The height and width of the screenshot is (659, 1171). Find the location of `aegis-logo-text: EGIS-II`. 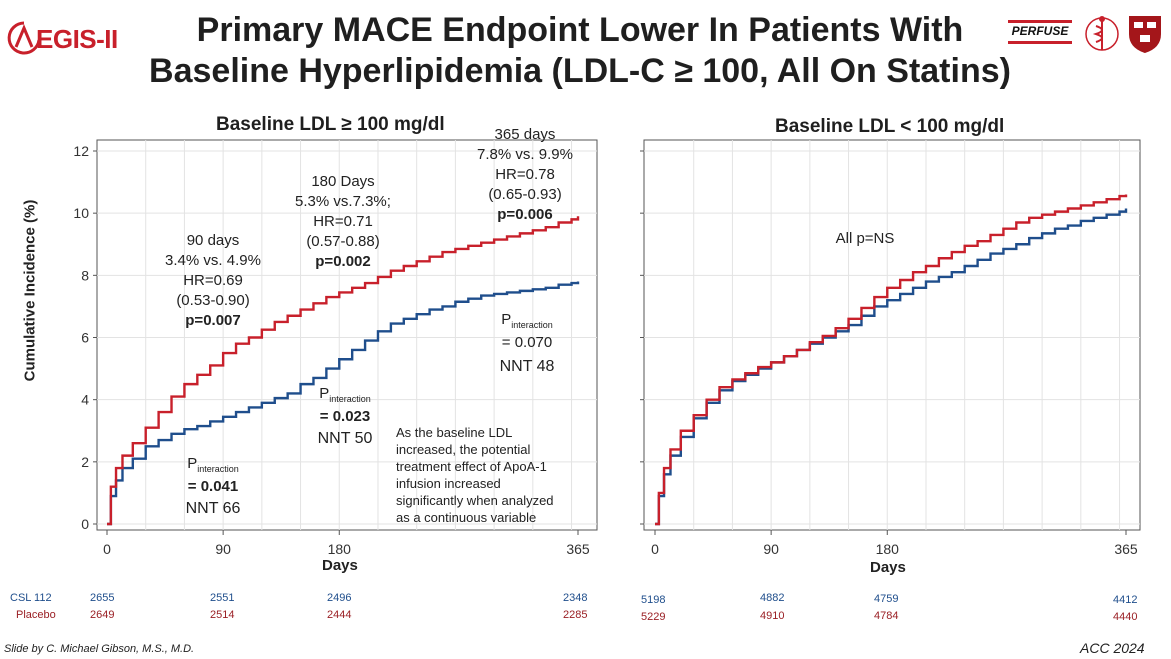

aegis-logo-text: EGIS-II is located at coordinates (77, 39).